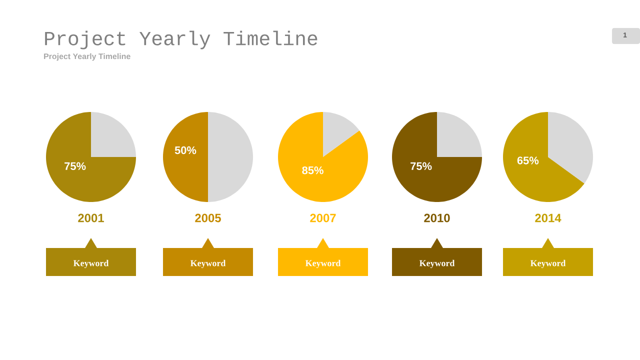 This screenshot has height=360, width=640. I want to click on text: 2010, so click(437, 218).